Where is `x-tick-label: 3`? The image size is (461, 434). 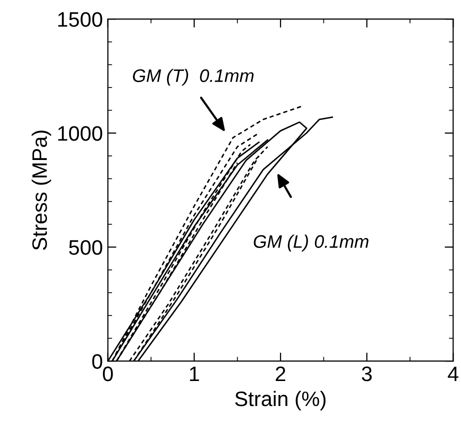
x-tick-label: 3 is located at coordinates (367, 374).